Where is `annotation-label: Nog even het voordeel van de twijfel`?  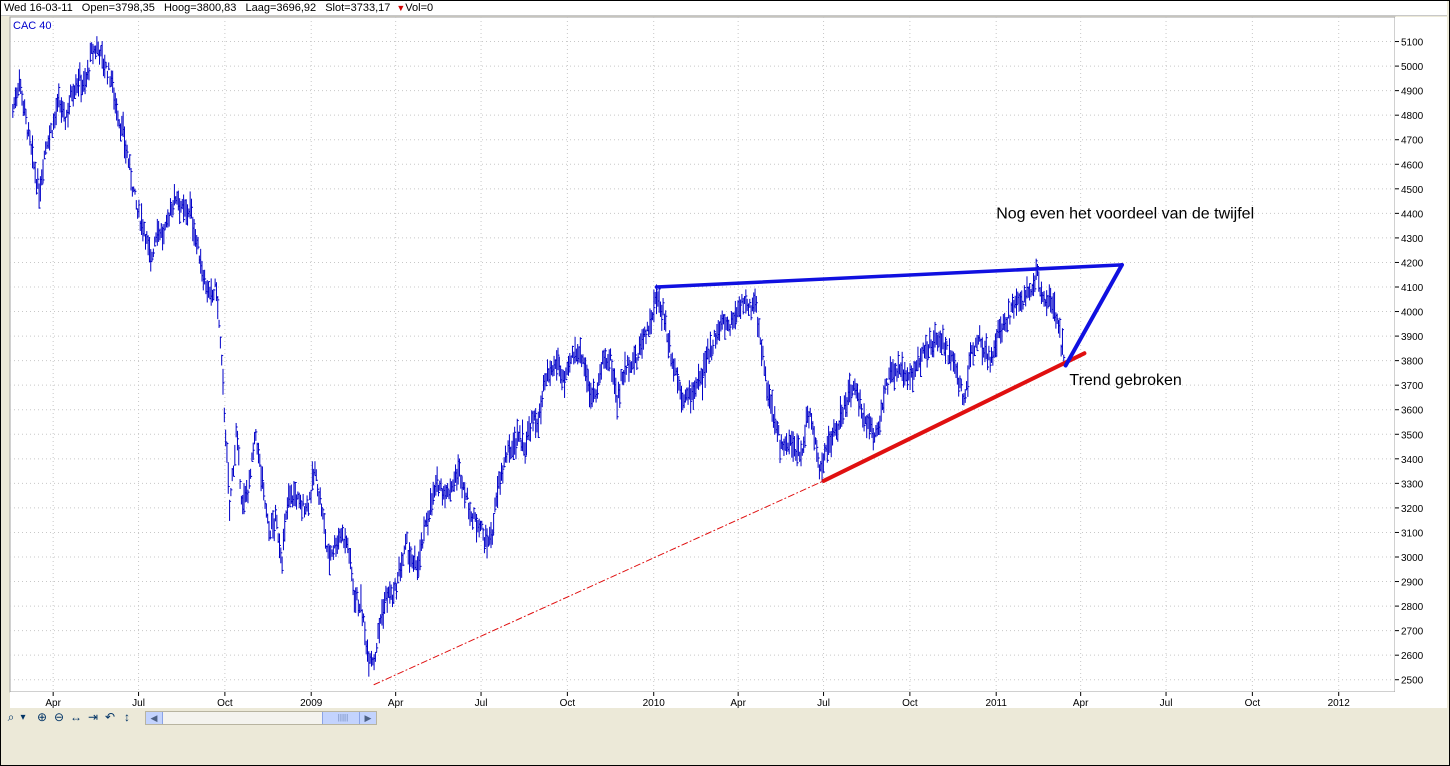 annotation-label: Nog even het voordeel van de twijfel is located at coordinates (1125, 213).